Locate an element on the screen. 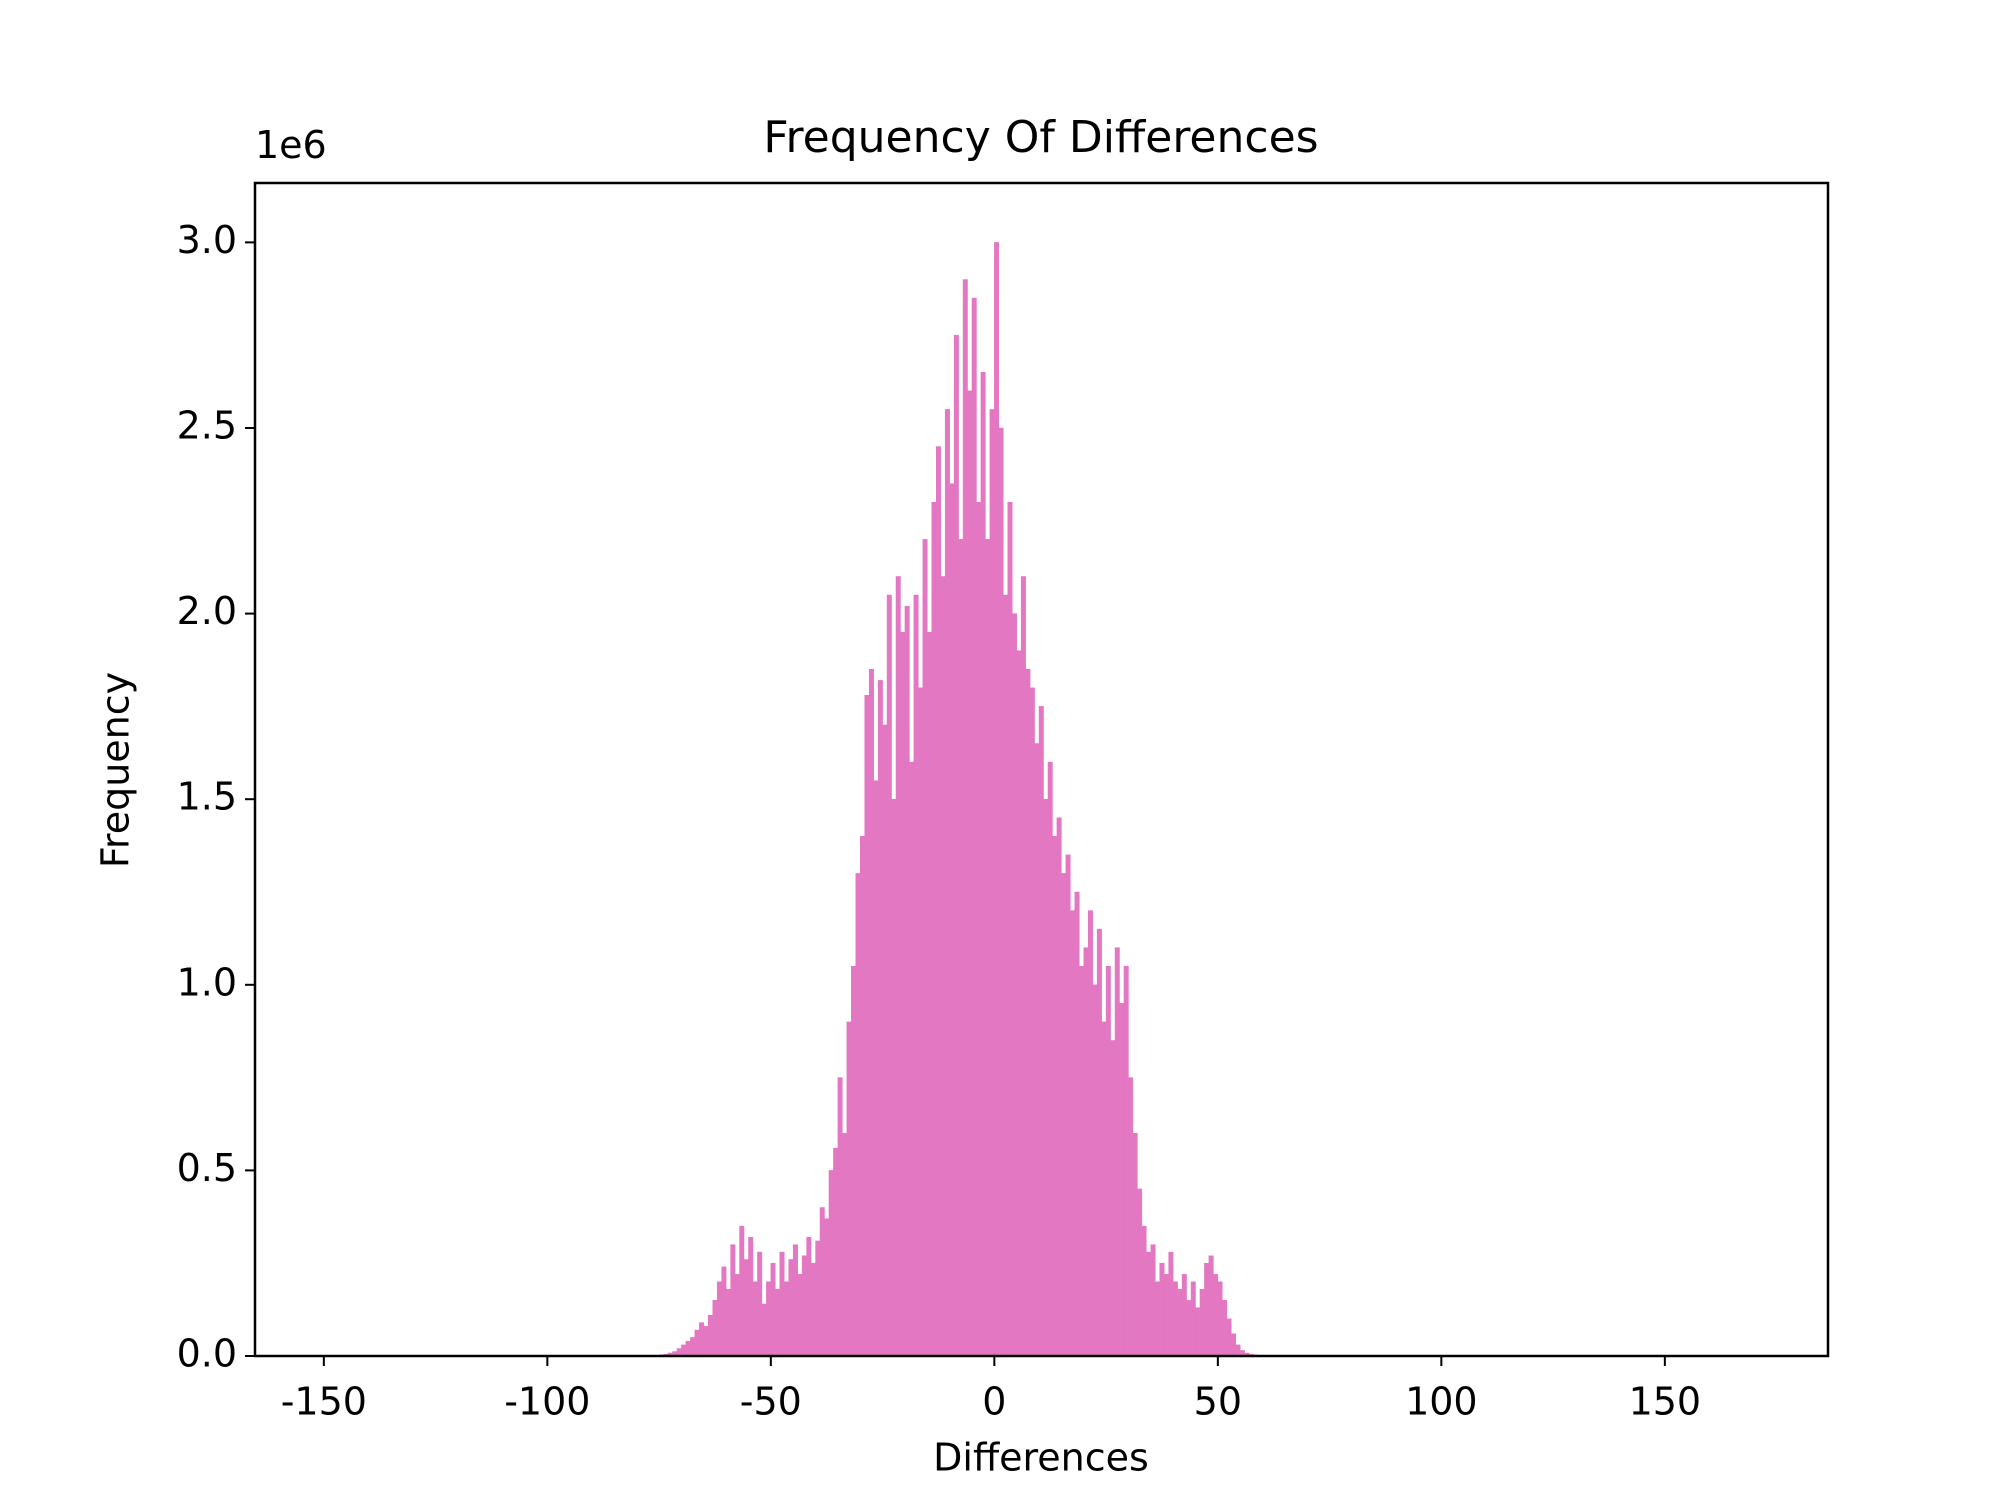 The height and width of the screenshot is (1504, 2000). y-tick-label: 0.0 is located at coordinates (207, 1354).